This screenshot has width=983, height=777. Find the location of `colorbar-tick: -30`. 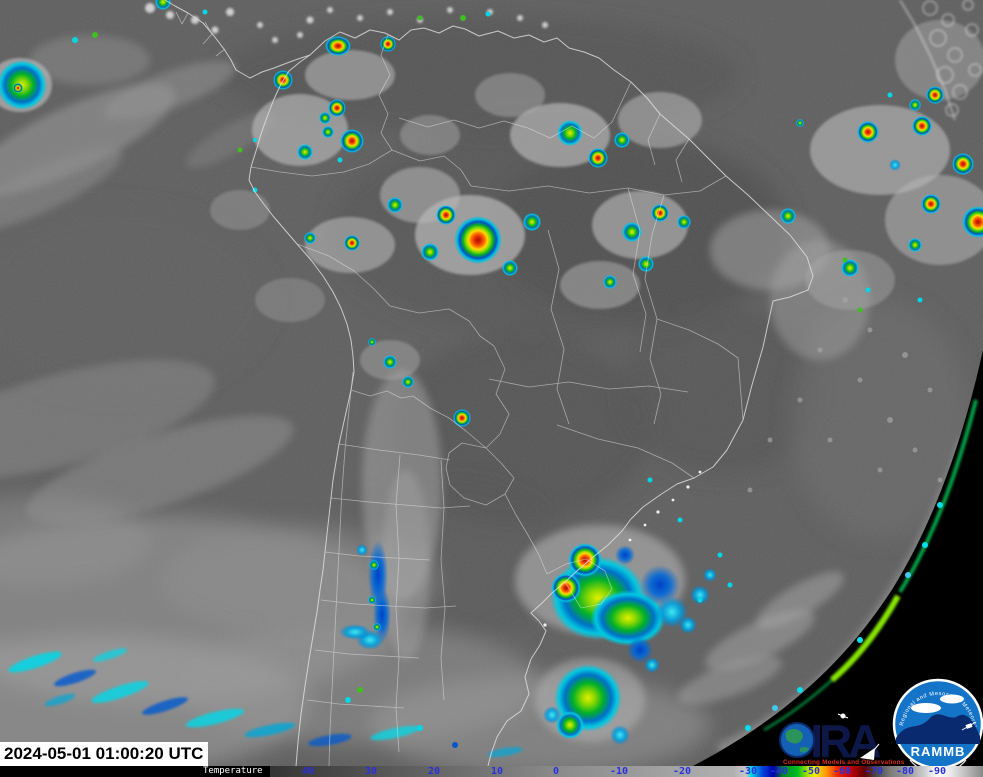

colorbar-tick: -30 is located at coordinates (748, 771).